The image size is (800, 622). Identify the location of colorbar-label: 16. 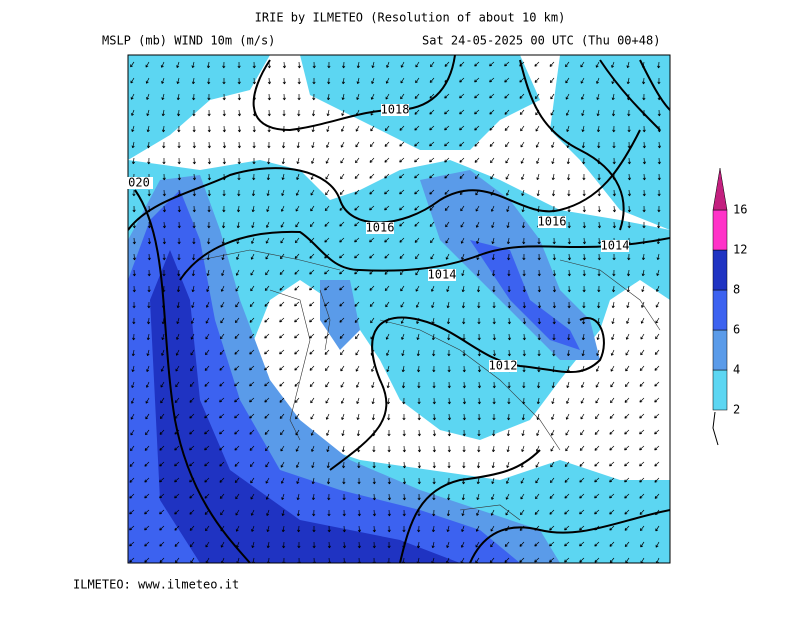
(740, 210).